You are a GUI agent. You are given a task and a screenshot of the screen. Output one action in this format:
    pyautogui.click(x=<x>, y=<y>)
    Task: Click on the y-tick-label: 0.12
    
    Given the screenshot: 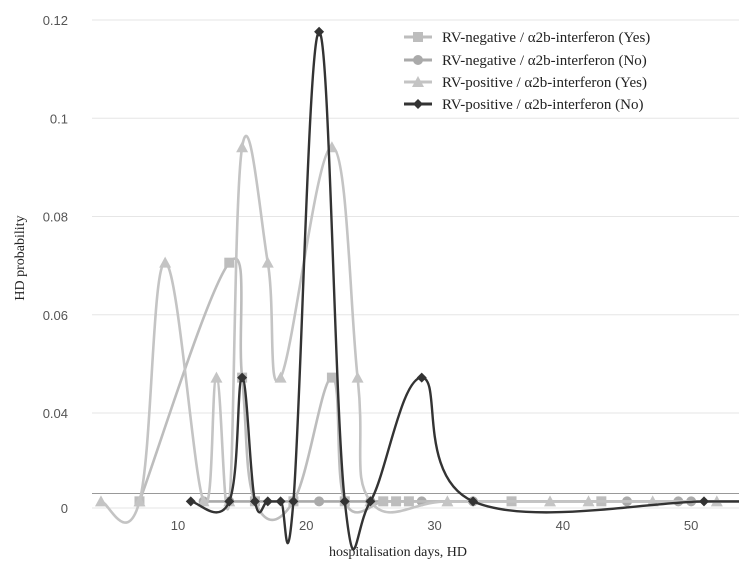 What is the action you would take?
    pyautogui.click(x=55, y=20)
    